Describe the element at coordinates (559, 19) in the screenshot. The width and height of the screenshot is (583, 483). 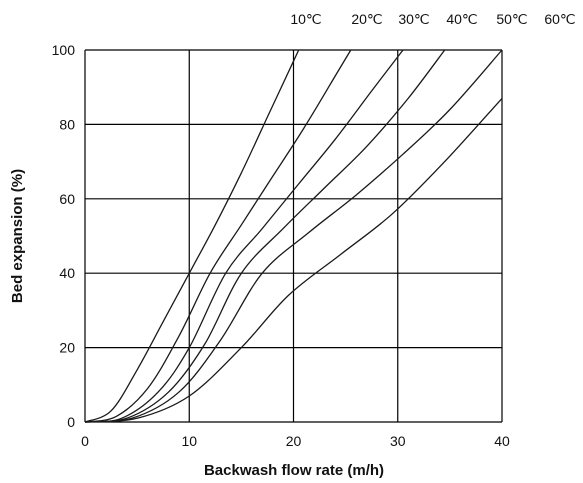
I see `series-label: 60℃` at that location.